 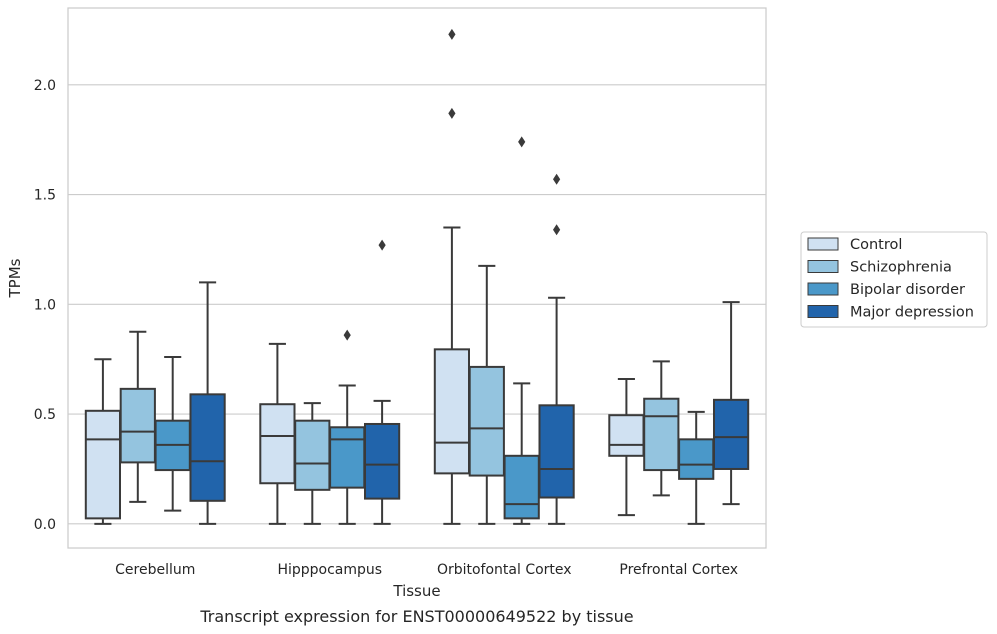 I want to click on legend-item: Control, so click(x=854, y=245).